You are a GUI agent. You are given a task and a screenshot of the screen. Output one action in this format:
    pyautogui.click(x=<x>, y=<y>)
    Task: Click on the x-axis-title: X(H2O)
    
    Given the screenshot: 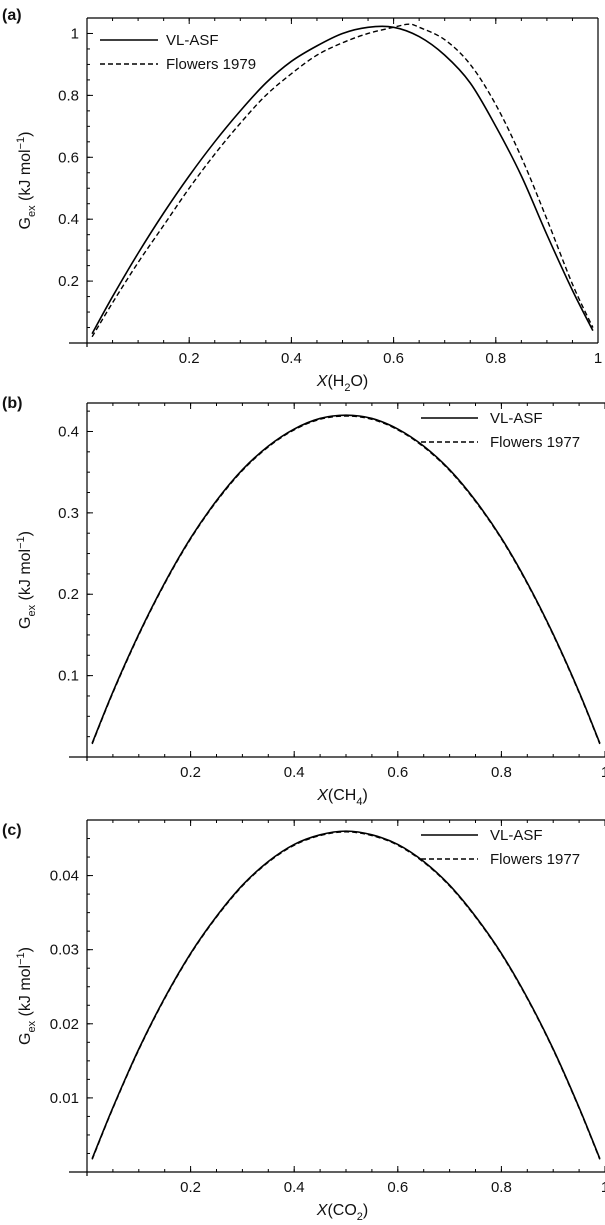 What is the action you would take?
    pyautogui.click(x=342, y=383)
    